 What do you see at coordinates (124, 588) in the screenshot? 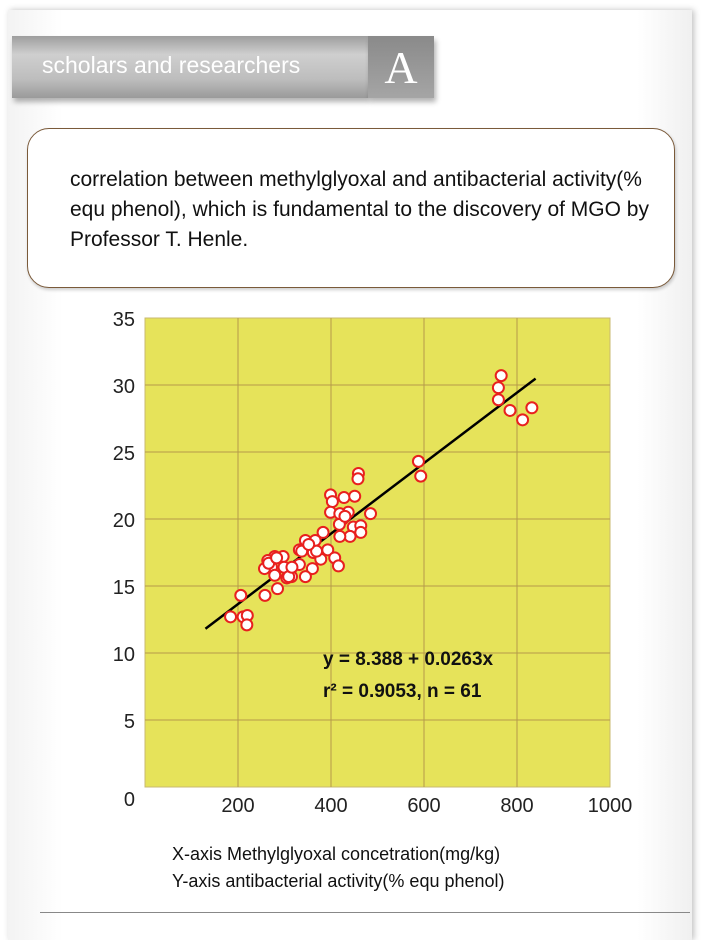
I see `y-tick-label: 15` at bounding box center [124, 588].